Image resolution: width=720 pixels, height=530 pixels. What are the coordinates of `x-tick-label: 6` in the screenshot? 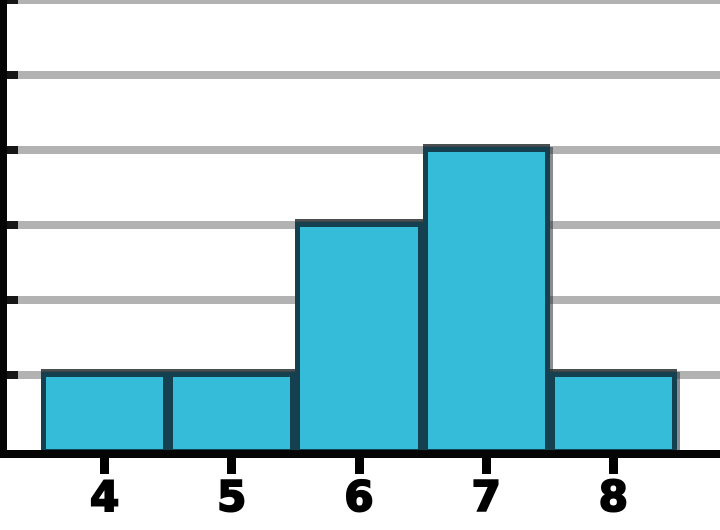 It's located at (358, 496).